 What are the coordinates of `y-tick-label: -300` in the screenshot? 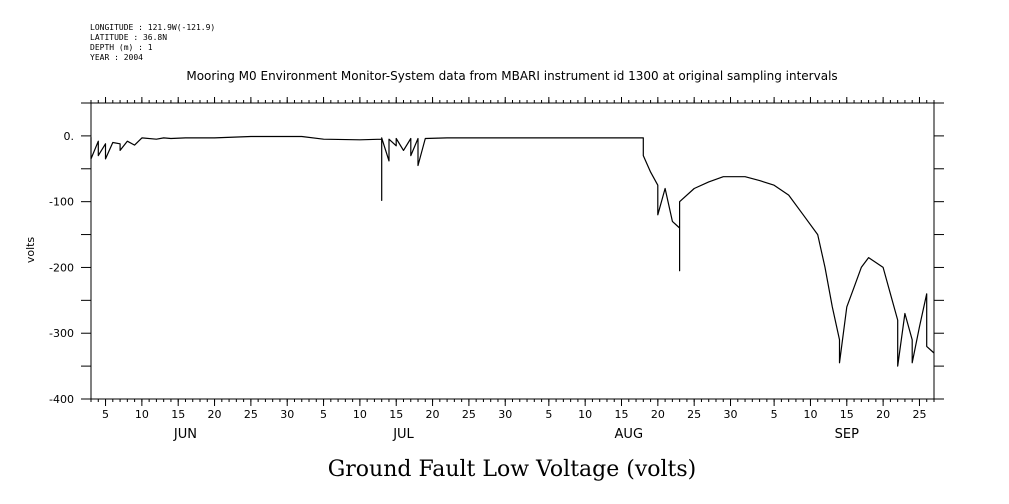 It's located at (61, 333).